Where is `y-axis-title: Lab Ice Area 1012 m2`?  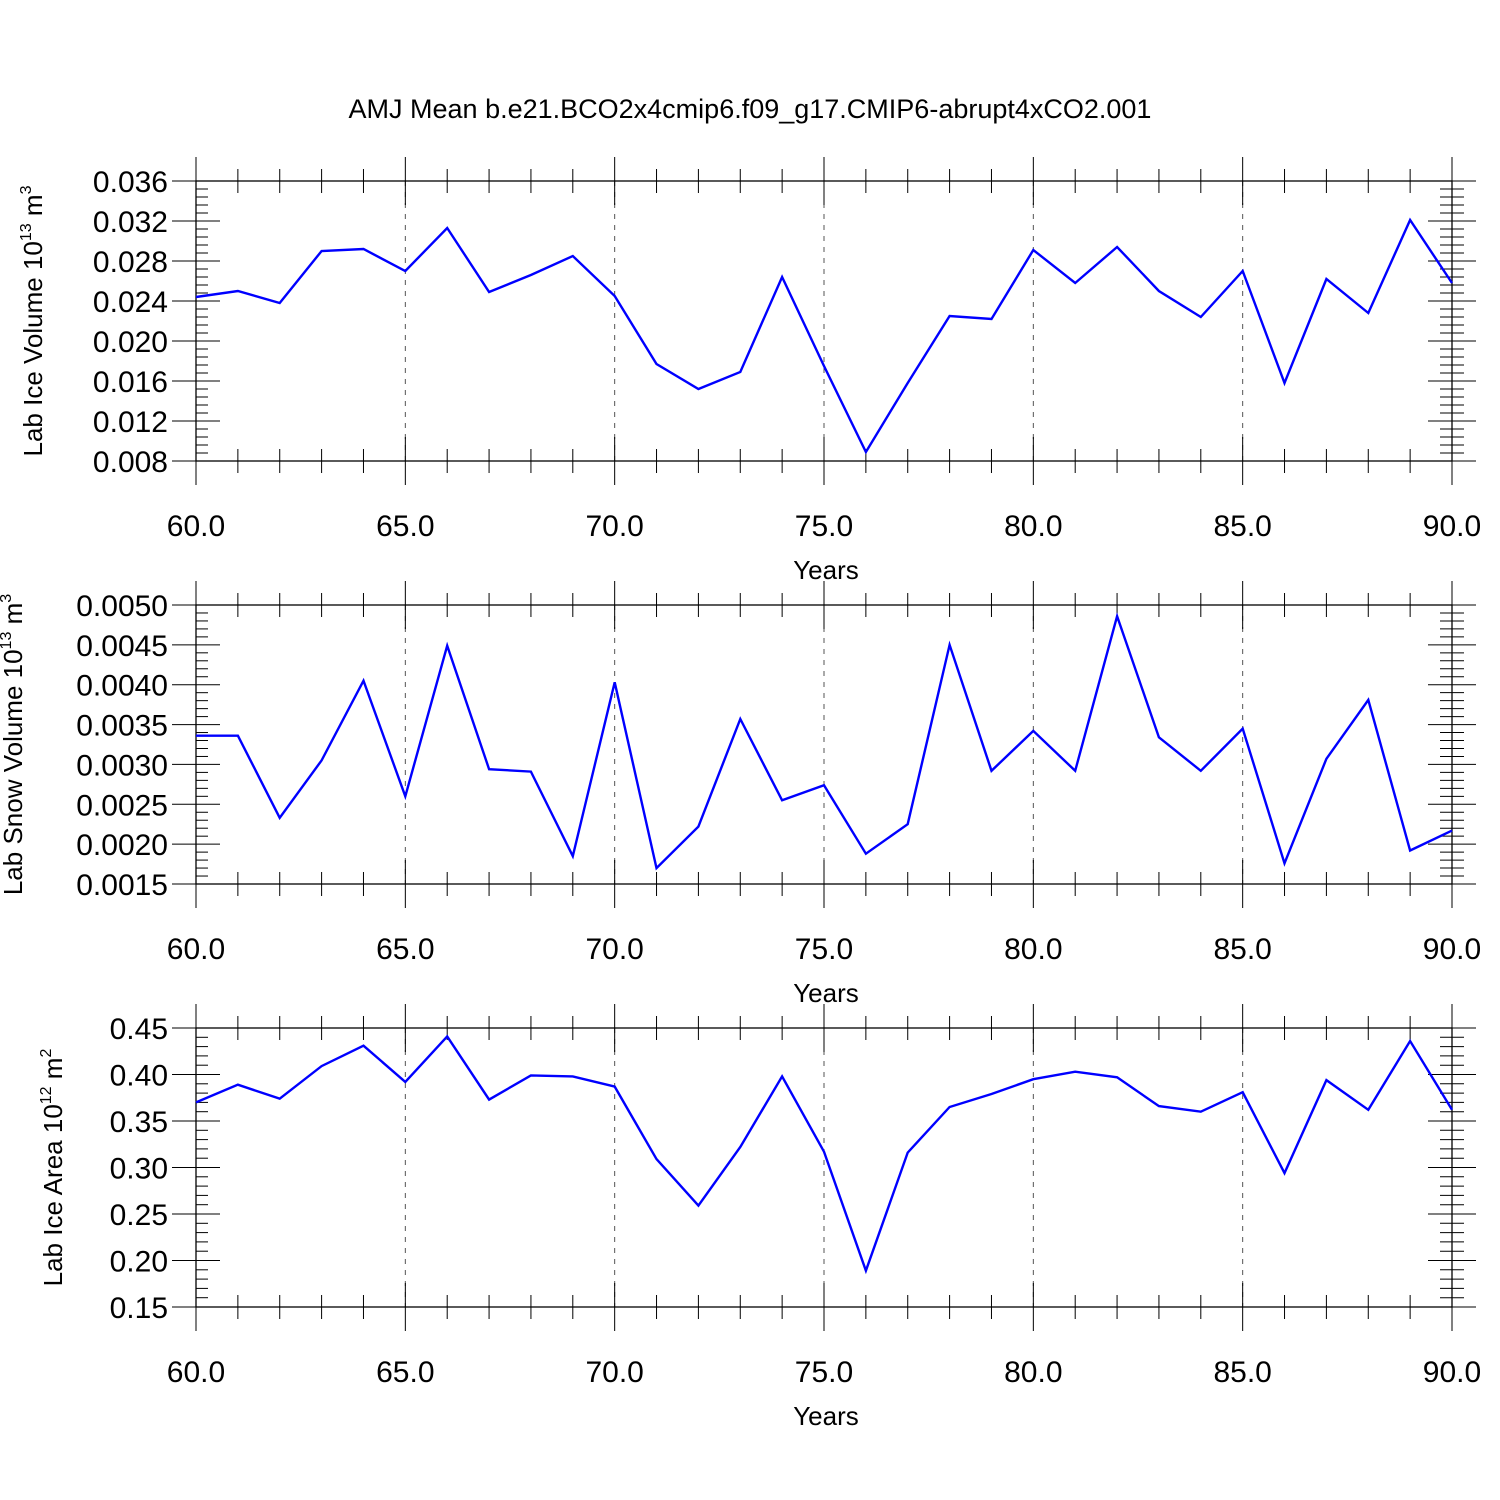 y-axis-title: Lab Ice Area 1012 m2 is located at coordinates (53, 1168).